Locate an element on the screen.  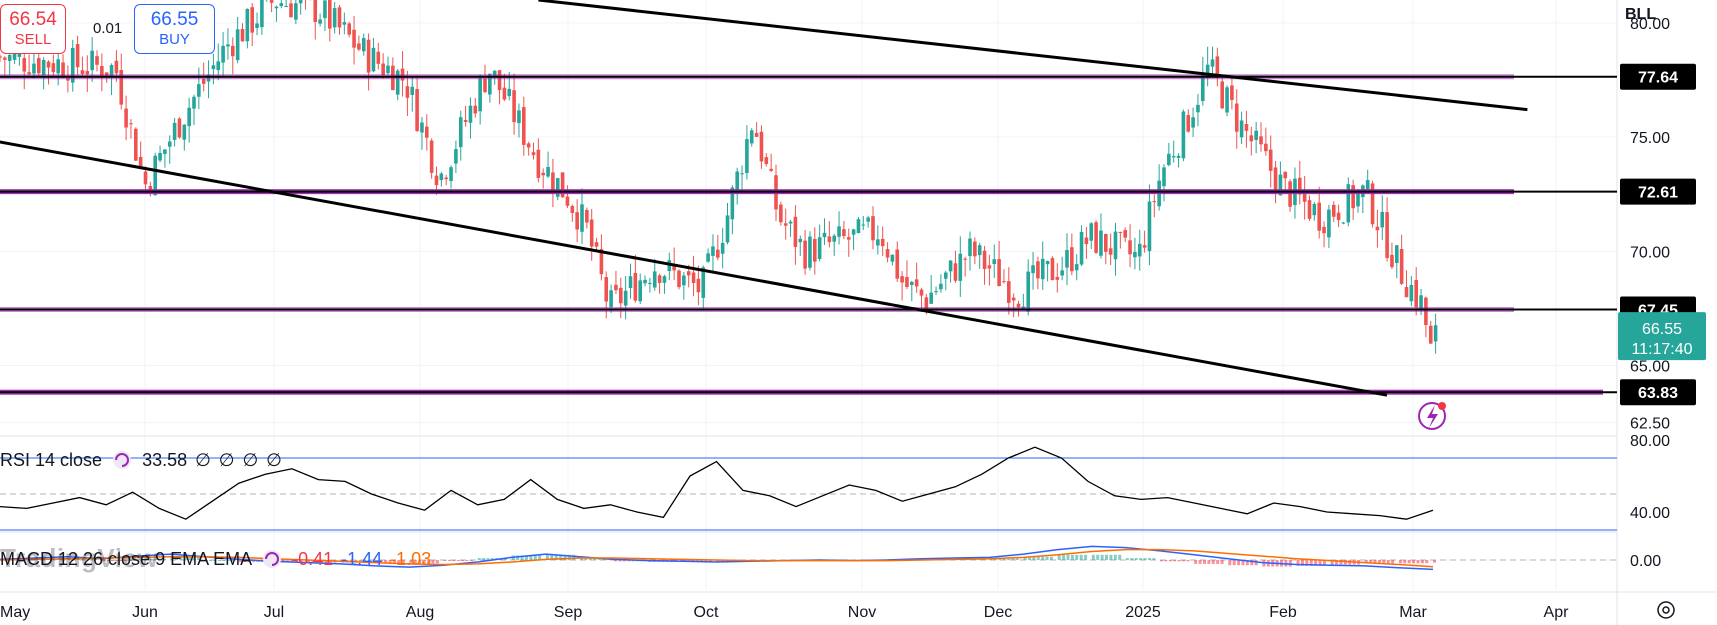
rsi-settings-icon is located at coordinates (122, 460).